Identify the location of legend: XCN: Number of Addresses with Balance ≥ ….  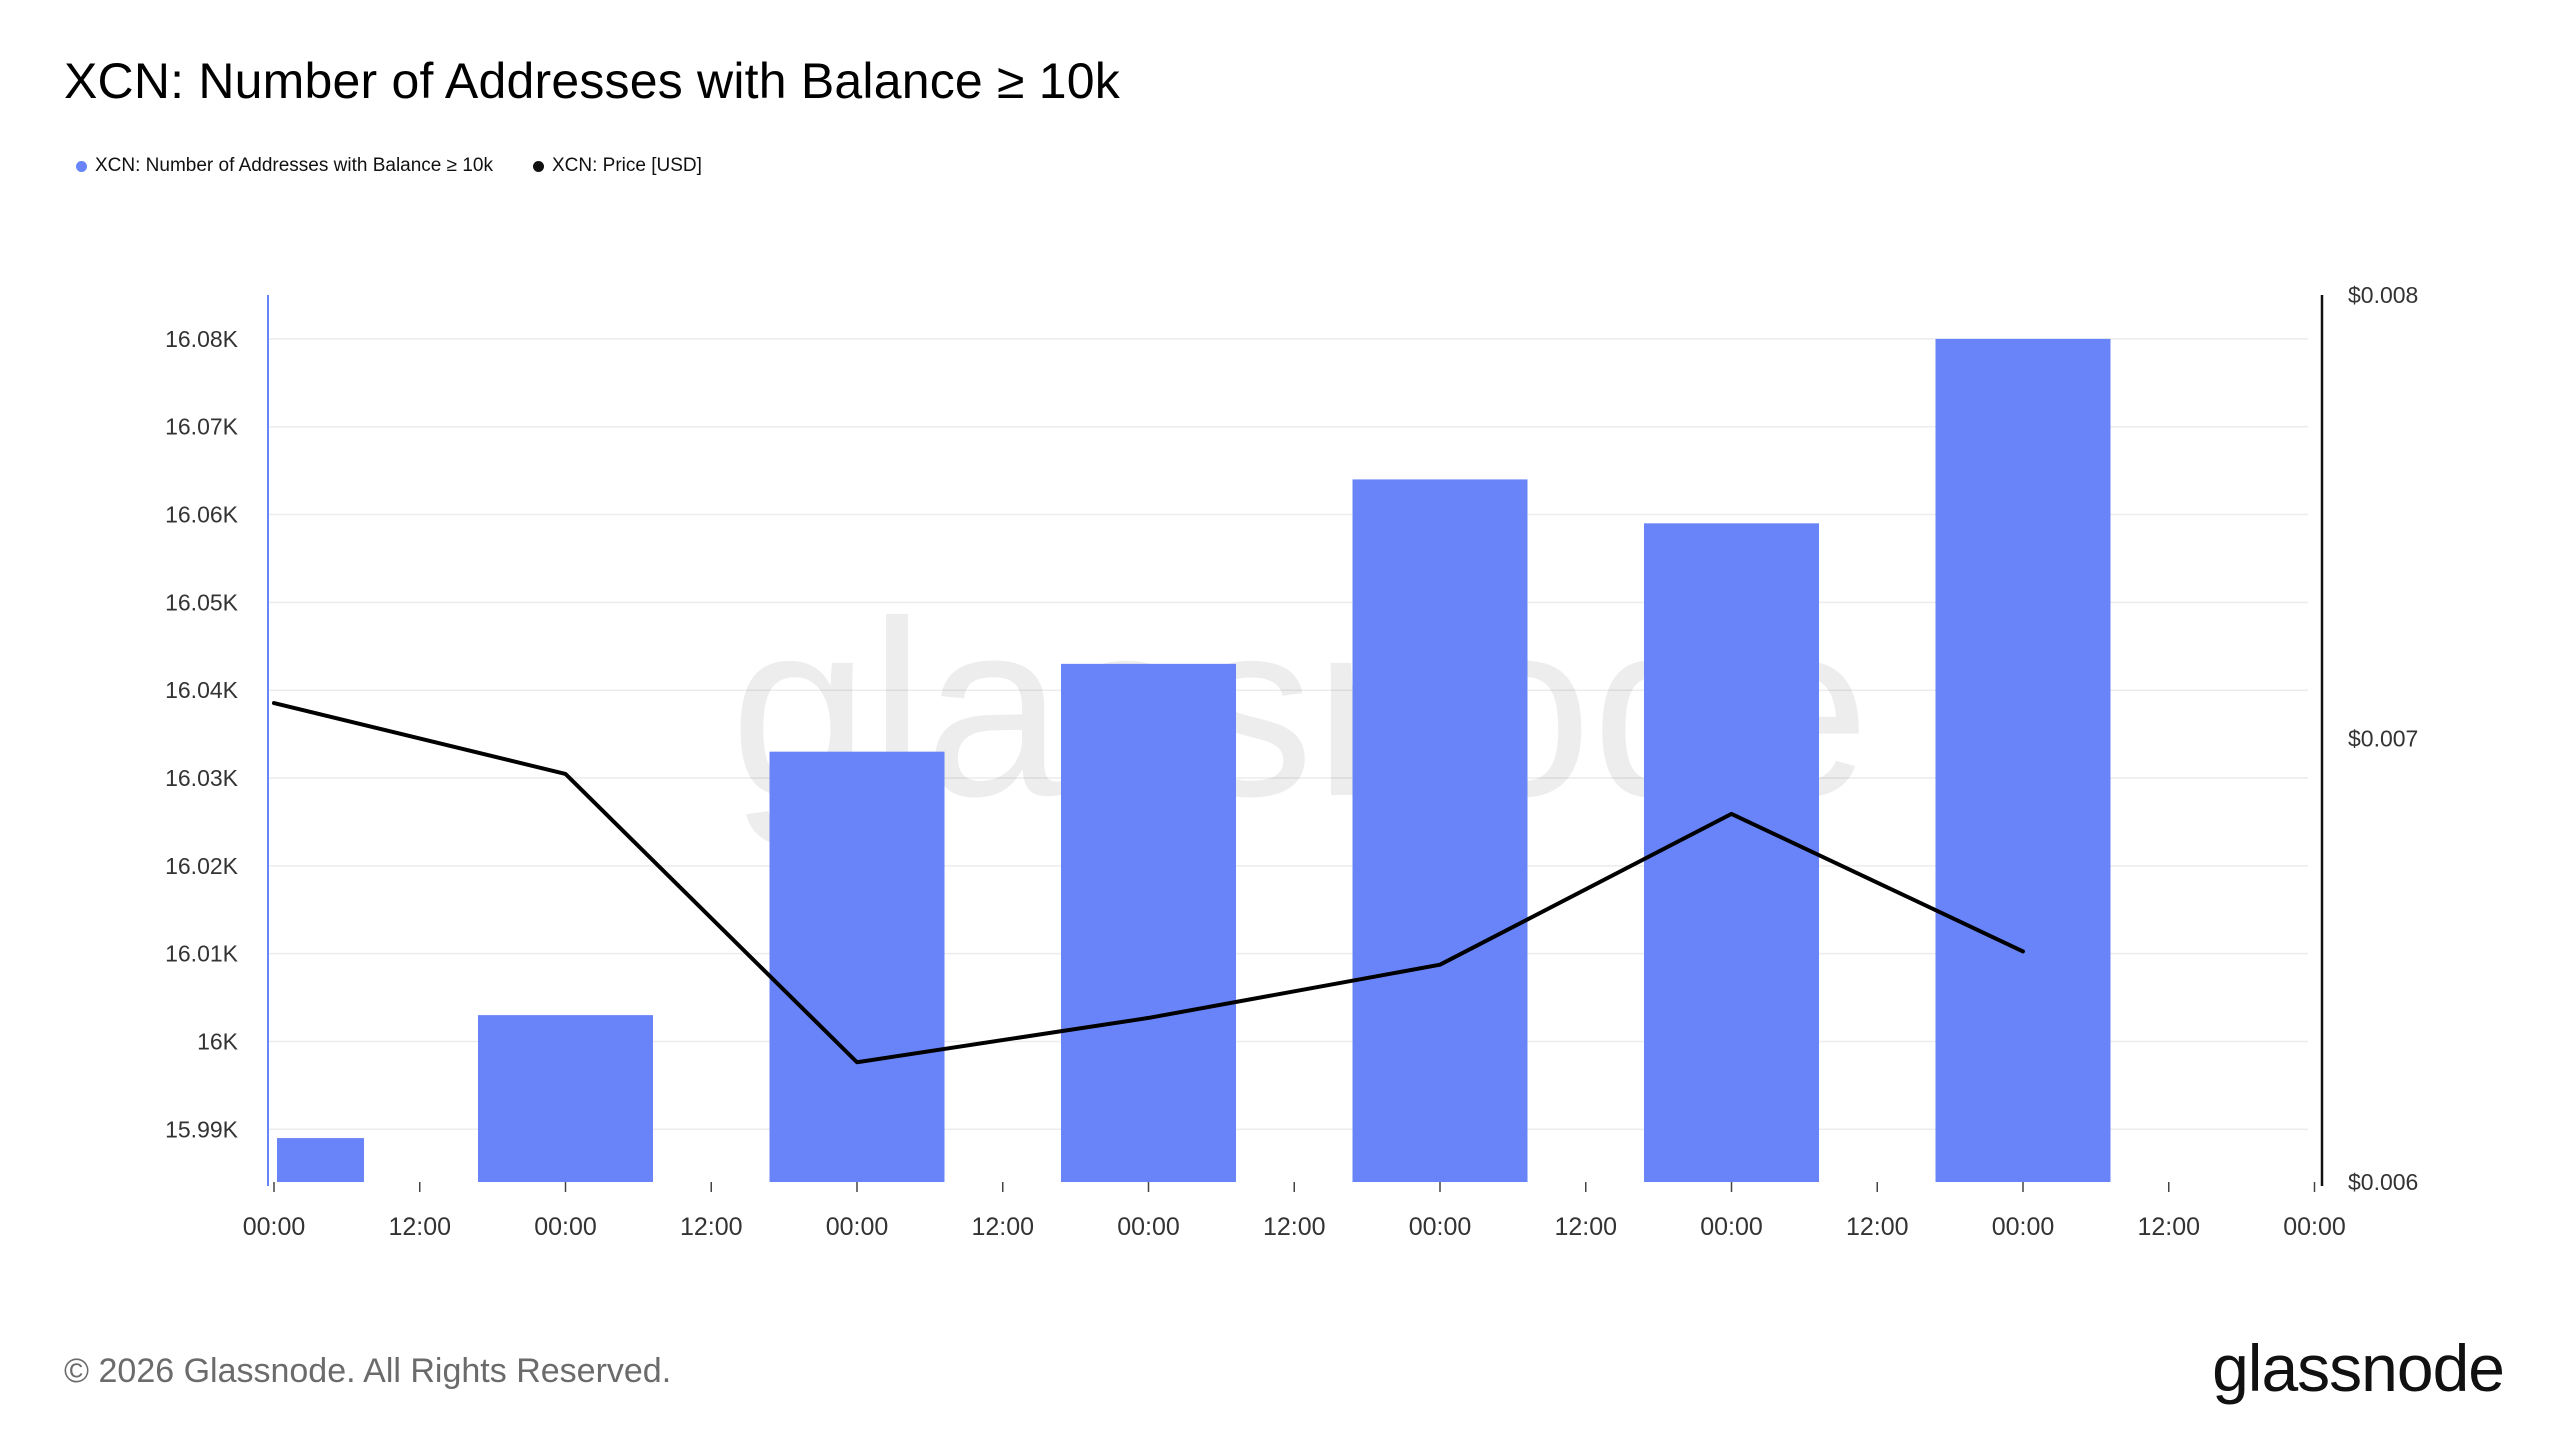
(409, 166).